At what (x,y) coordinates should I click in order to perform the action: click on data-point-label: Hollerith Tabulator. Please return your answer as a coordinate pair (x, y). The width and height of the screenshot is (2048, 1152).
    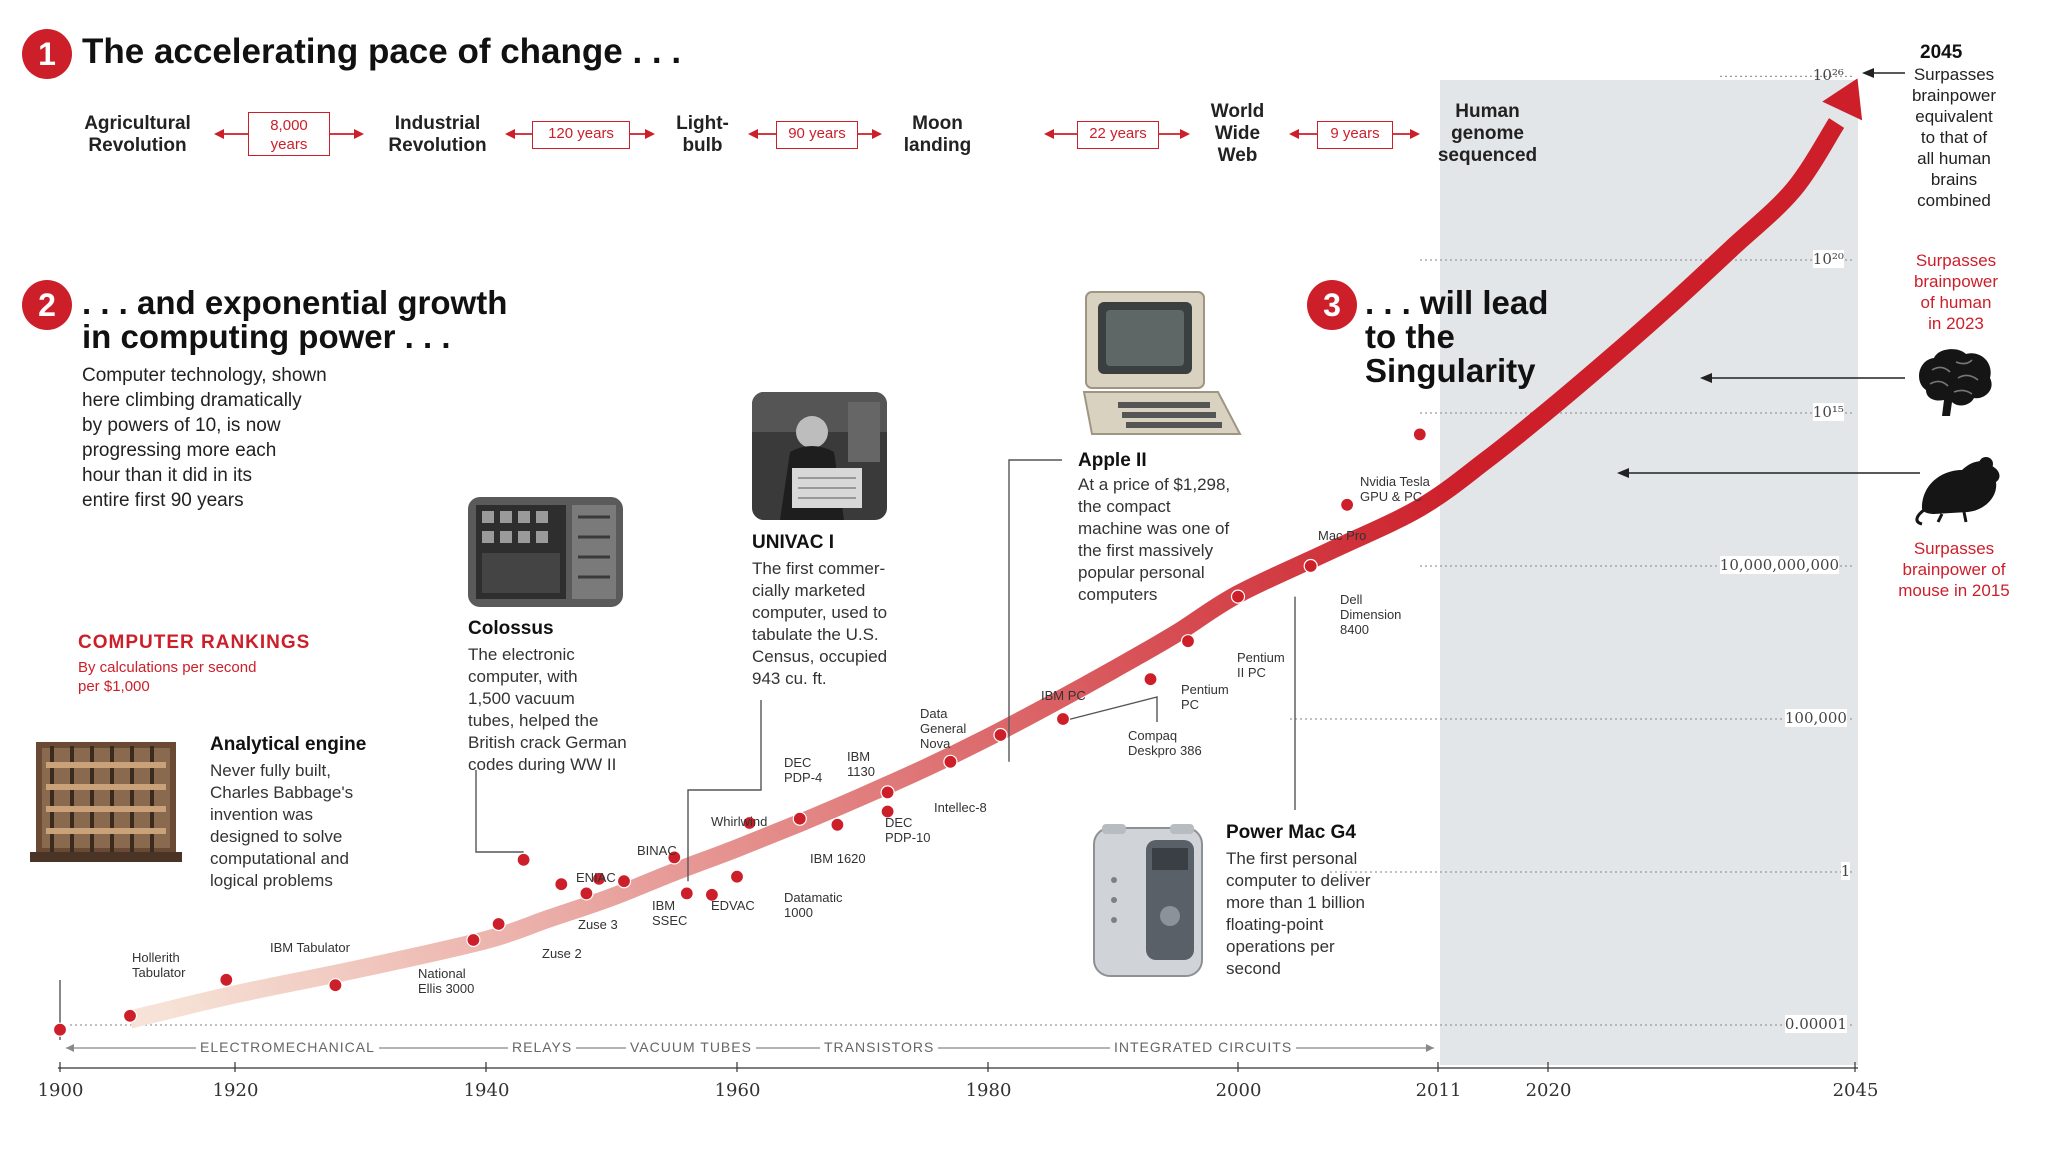
    Looking at the image, I should click on (159, 965).